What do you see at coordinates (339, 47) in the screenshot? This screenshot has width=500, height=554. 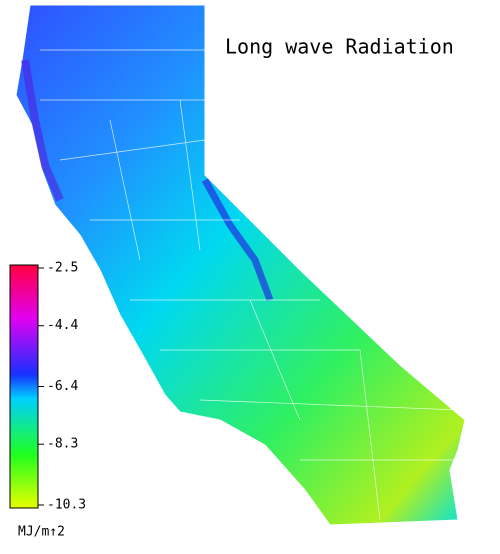 I see `map-title: Long wave Radiation` at bounding box center [339, 47].